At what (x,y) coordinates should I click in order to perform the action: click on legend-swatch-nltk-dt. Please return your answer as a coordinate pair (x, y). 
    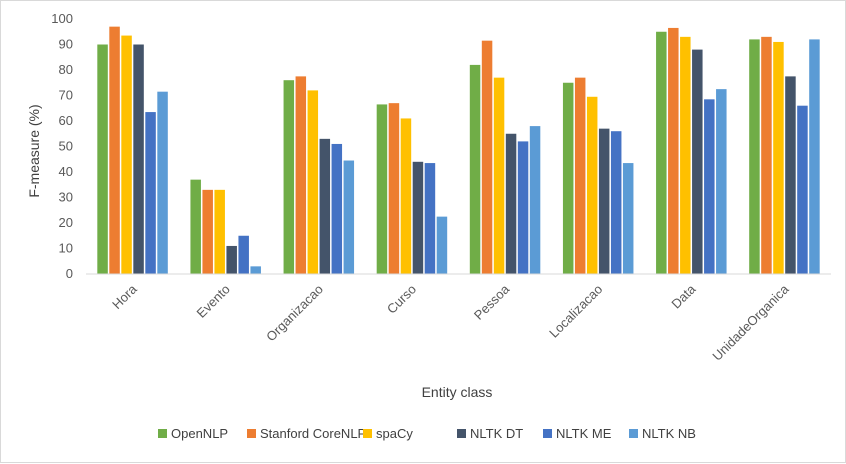
    Looking at the image, I should click on (461, 433).